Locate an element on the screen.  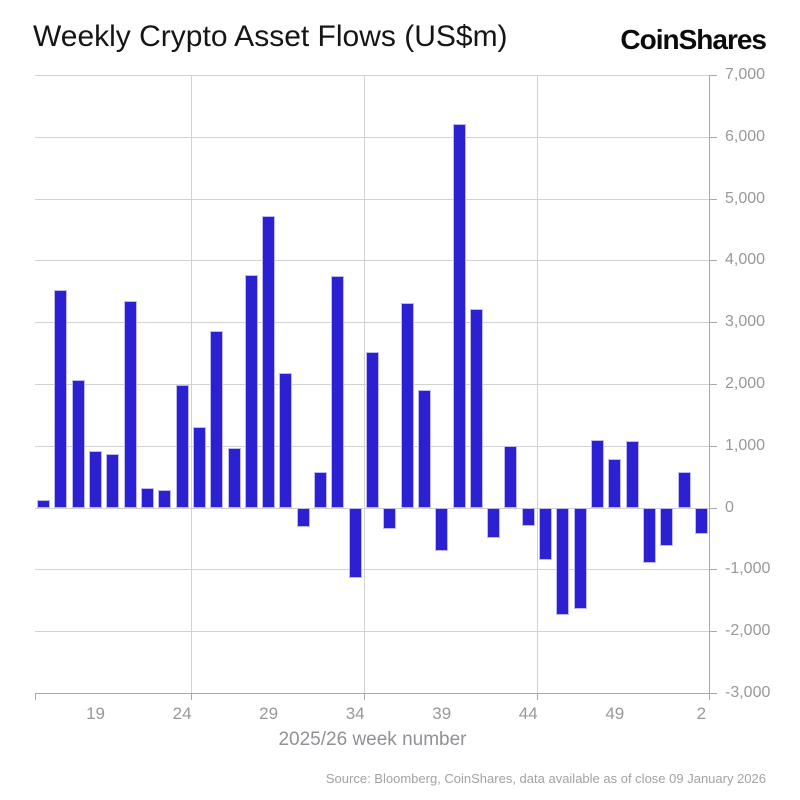
y-tick-label: 6,000 is located at coordinates (745, 136).